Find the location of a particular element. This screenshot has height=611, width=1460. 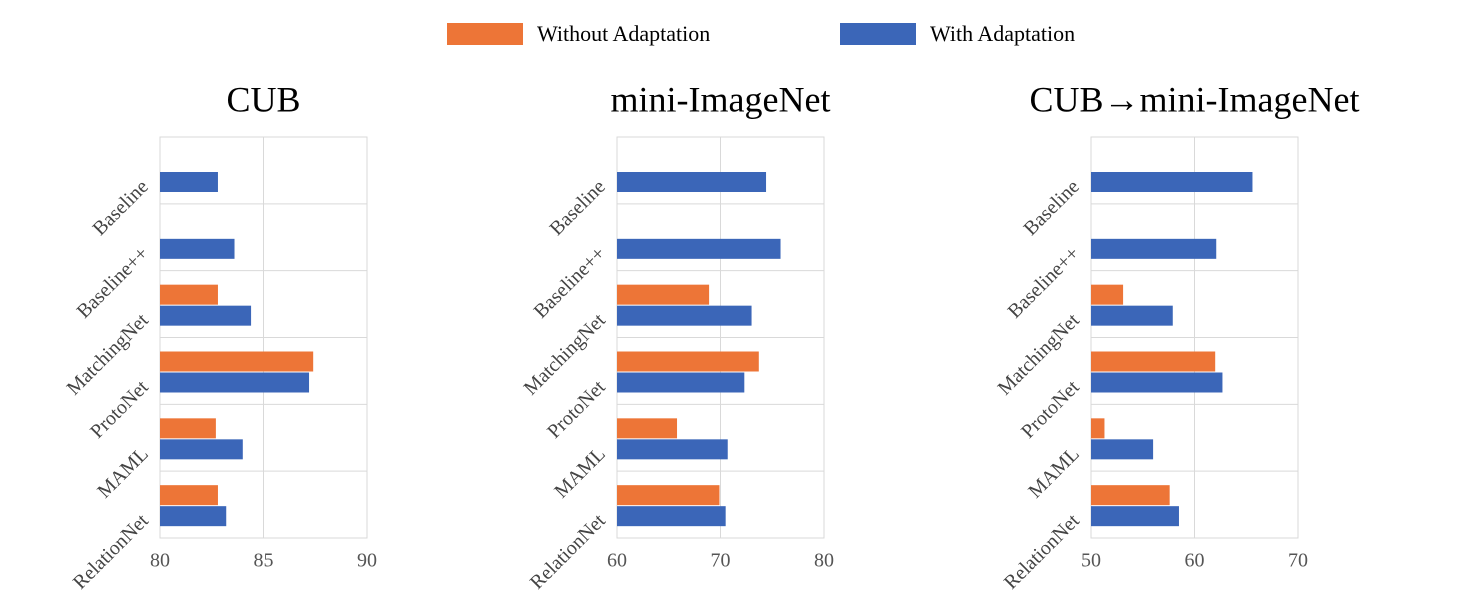

legend-label: Without Adaptation is located at coordinates (623, 33).